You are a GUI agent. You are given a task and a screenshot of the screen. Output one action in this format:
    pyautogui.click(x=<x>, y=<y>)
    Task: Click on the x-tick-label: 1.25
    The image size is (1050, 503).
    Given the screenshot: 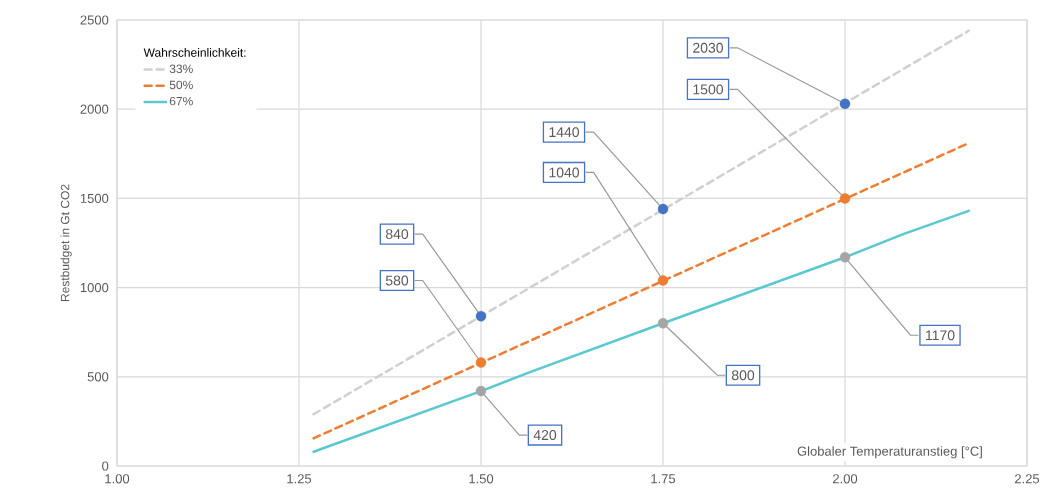 What is the action you would take?
    pyautogui.click(x=299, y=479)
    